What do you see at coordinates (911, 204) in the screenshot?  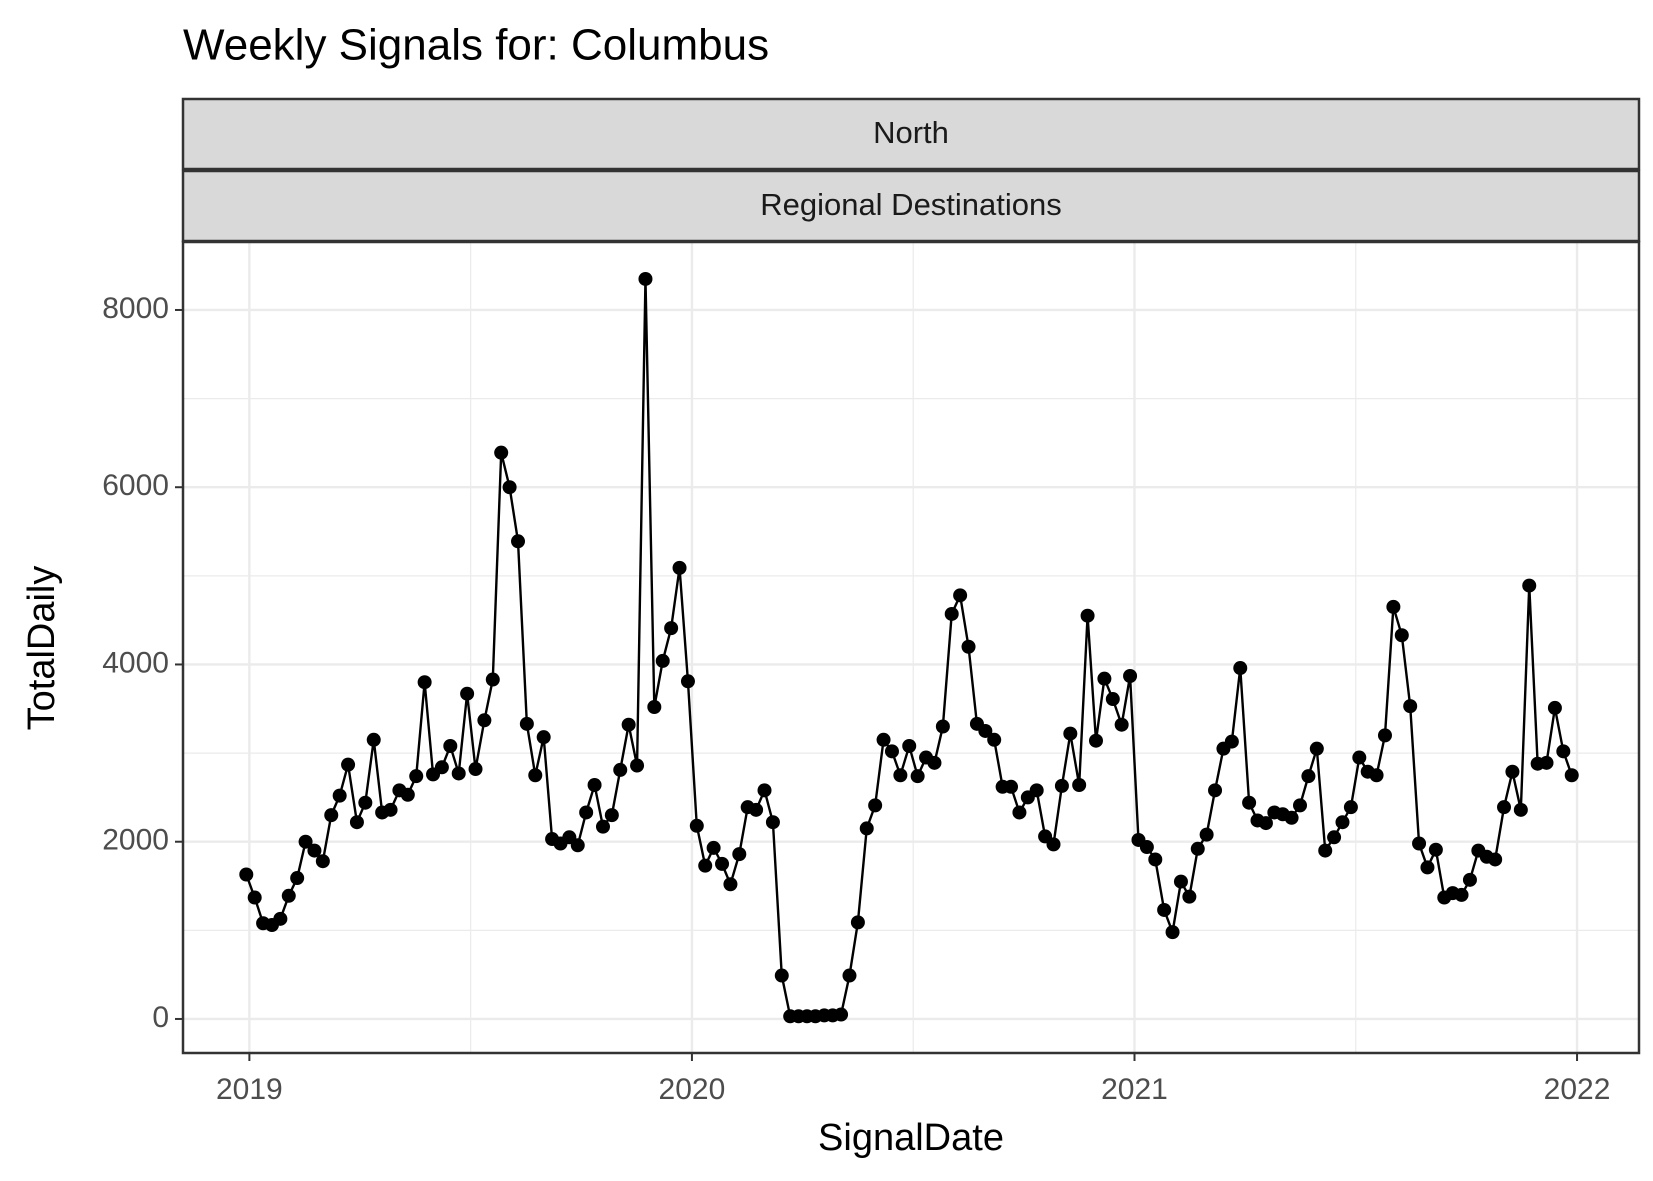 I see `strip-label: Regional Destinations` at bounding box center [911, 204].